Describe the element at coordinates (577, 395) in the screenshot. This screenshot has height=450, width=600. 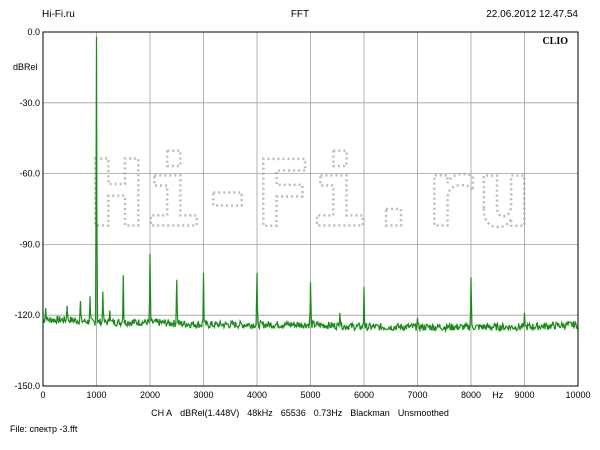
I see `x-tick-label: 10000` at that location.